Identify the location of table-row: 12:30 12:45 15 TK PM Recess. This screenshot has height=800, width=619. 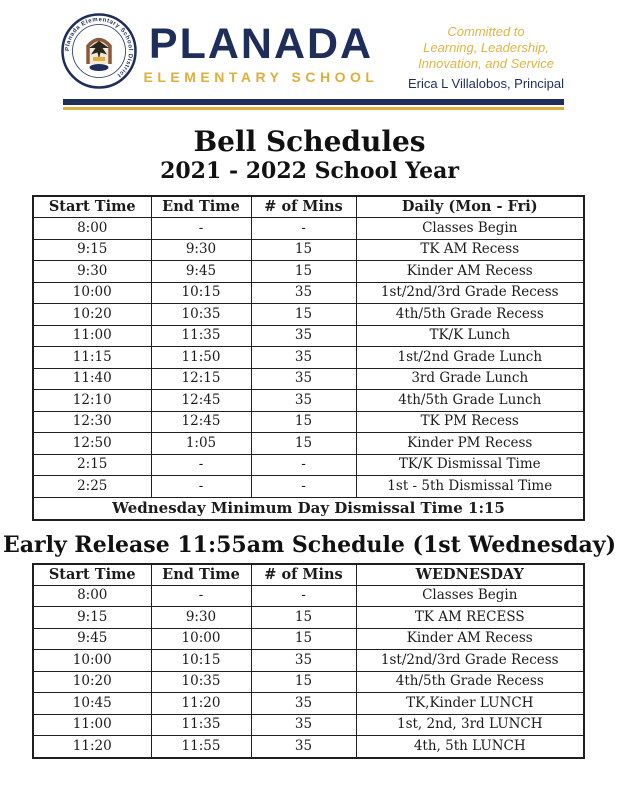
(308, 421).